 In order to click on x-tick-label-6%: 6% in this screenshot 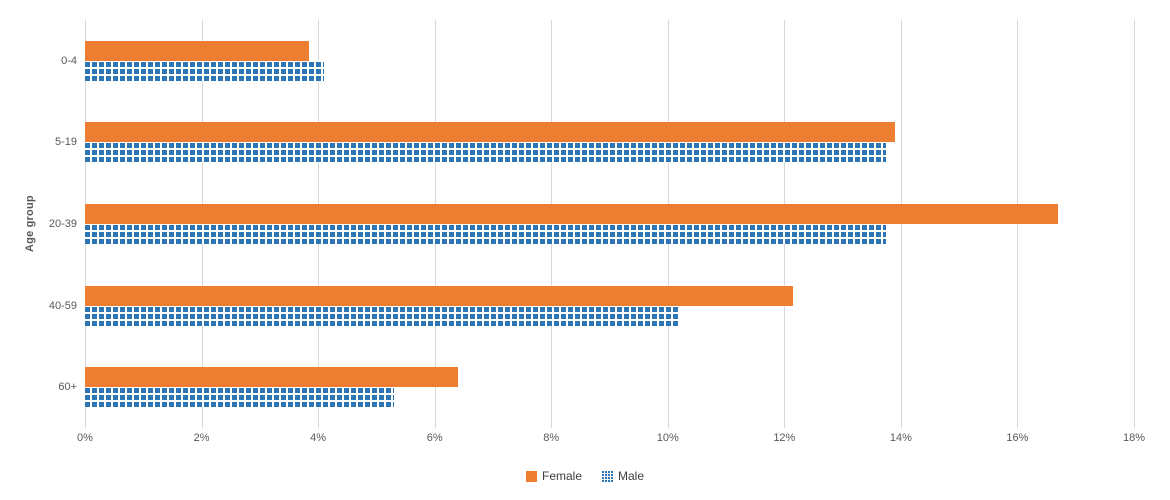, I will do `click(434, 438)`.